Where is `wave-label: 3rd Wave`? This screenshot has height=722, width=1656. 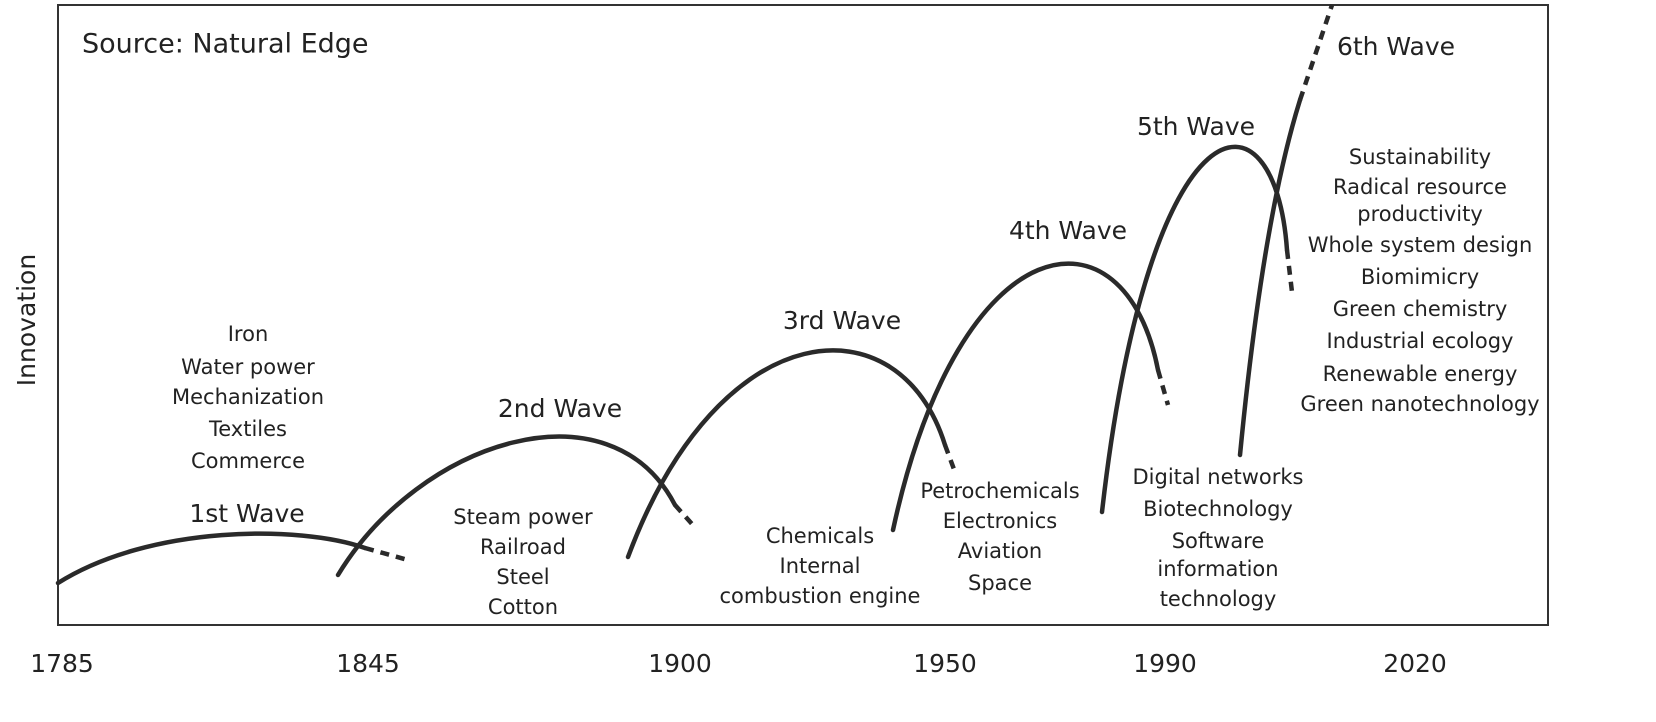
wave-label: 3rd Wave is located at coordinates (842, 320).